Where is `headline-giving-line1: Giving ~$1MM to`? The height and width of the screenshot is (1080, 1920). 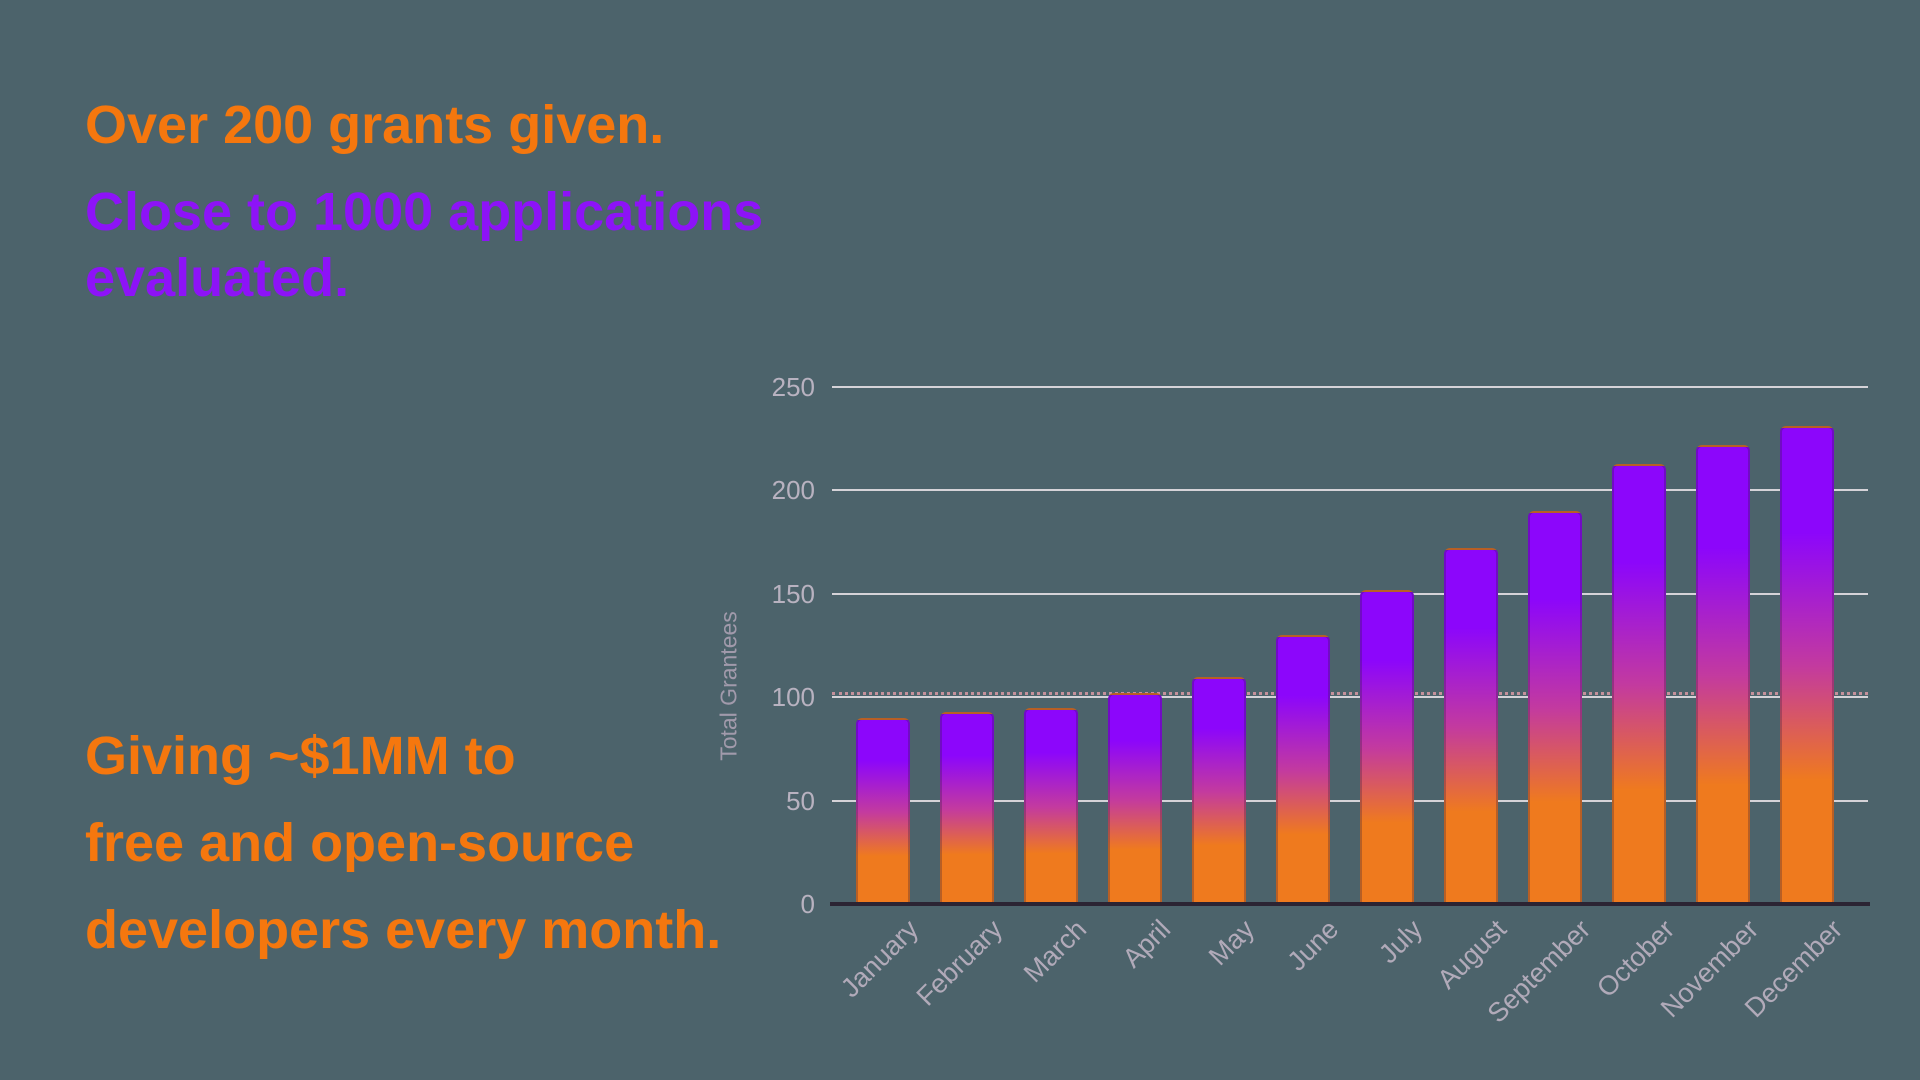
headline-giving-line1: Giving ~$1MM to is located at coordinates (300, 756).